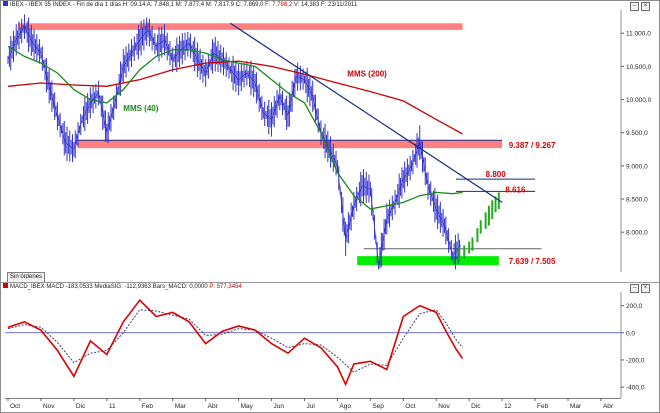 Image resolution: width=660 pixels, height=413 pixels. What do you see at coordinates (635, 360) in the screenshot?
I see `macd-y-tick-label: -200,0` at bounding box center [635, 360].